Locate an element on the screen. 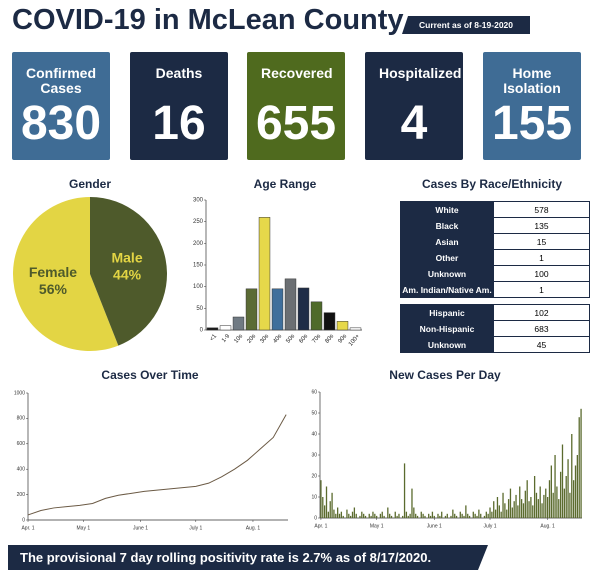 The width and height of the screenshot is (595, 581). slice-value: 56% is located at coordinates (53, 289).